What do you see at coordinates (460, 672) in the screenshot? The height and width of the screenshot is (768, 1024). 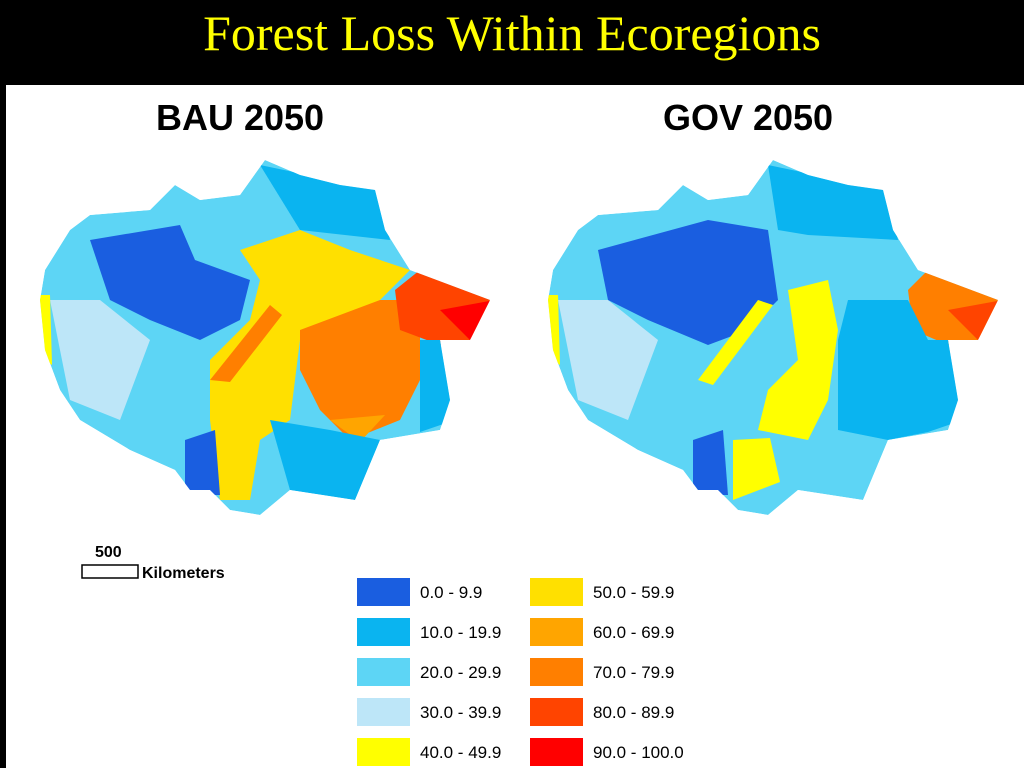 I see `legend-label: 20.0 - 29.9` at bounding box center [460, 672].